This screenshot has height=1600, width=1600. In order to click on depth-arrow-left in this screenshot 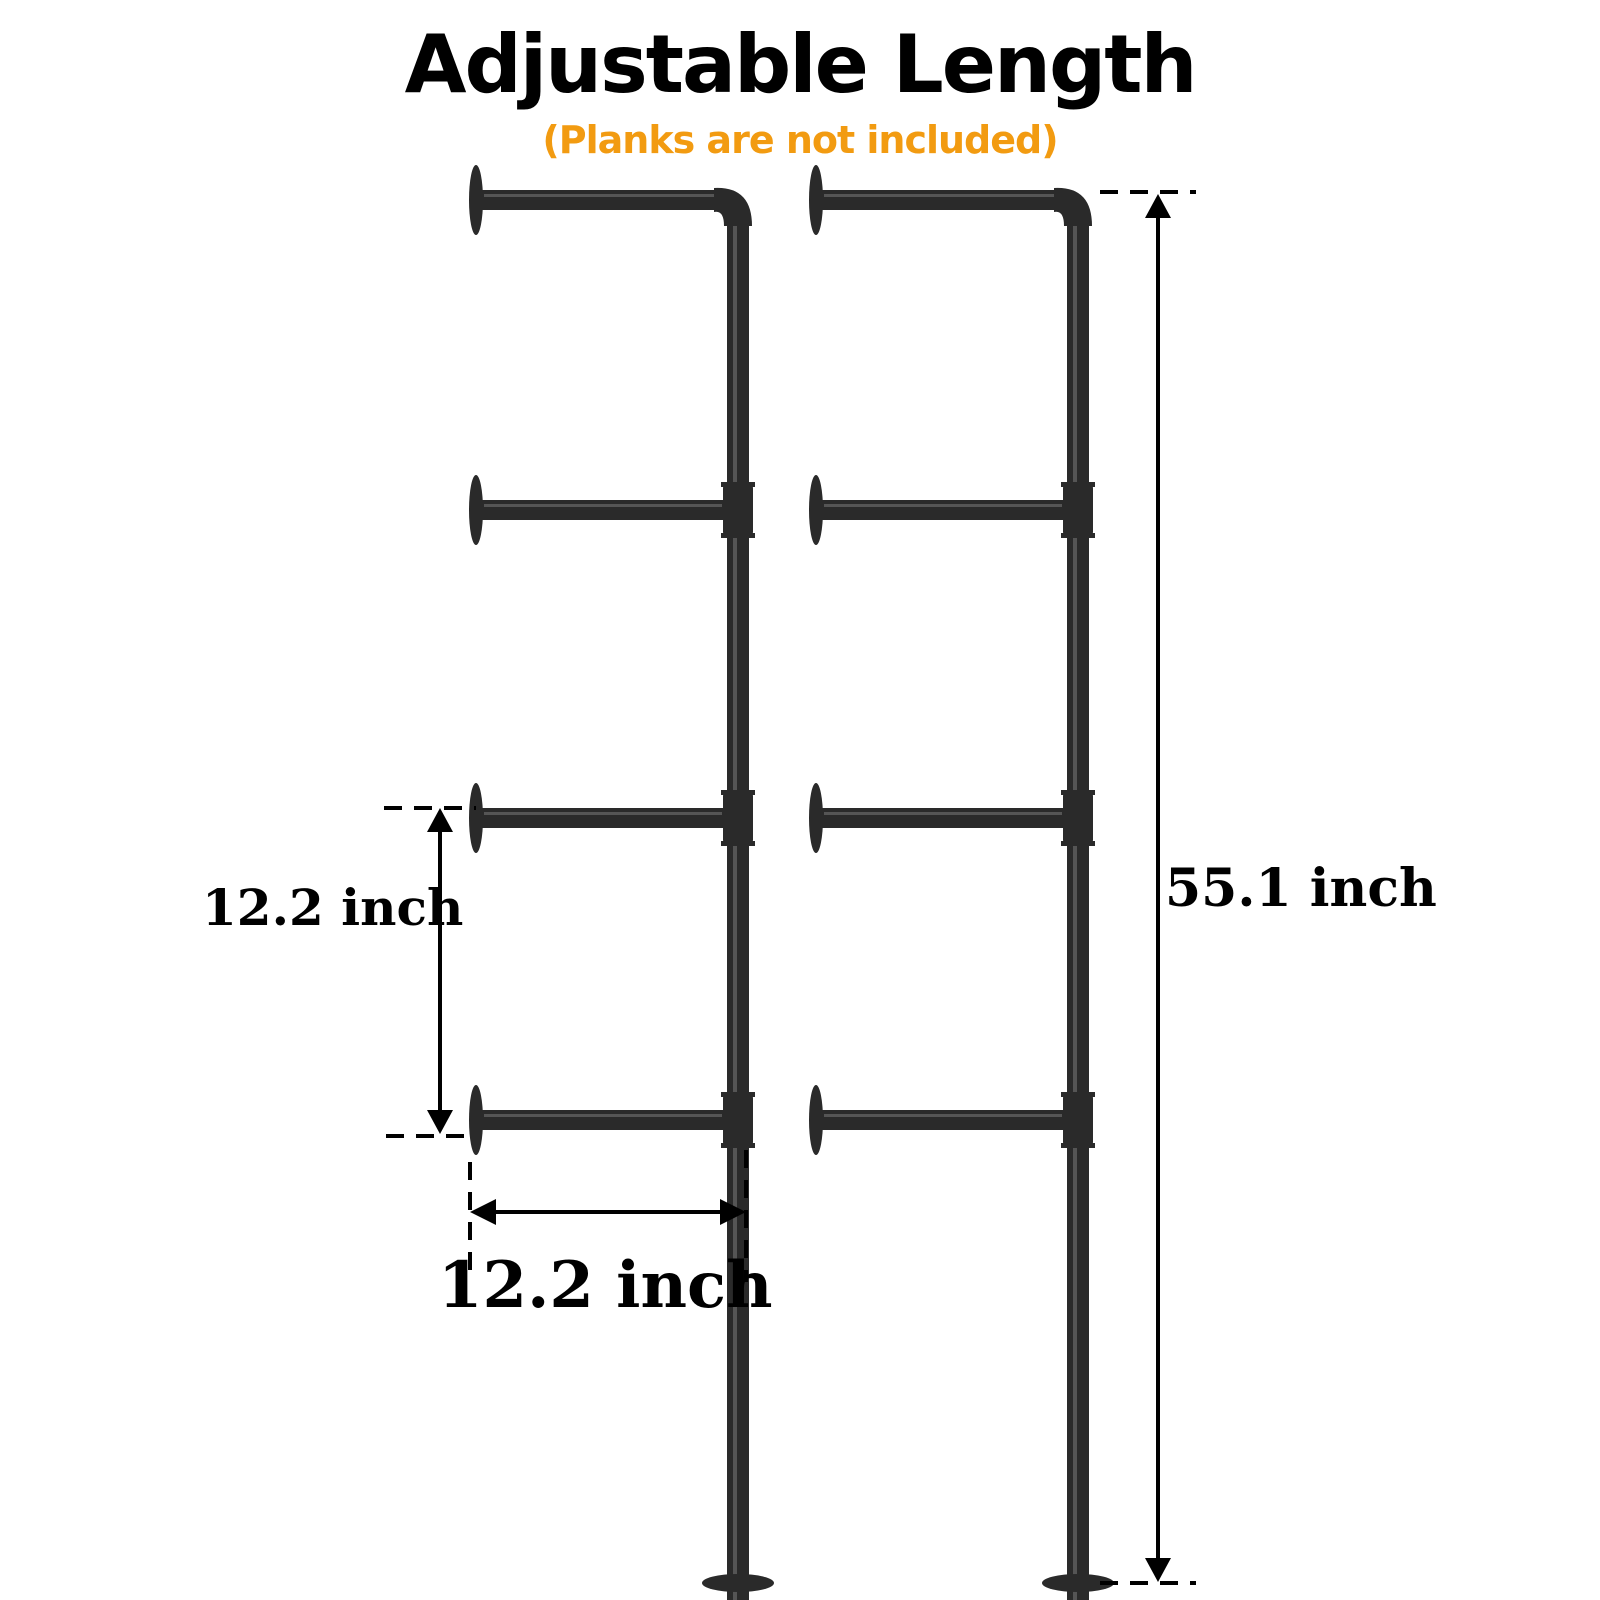, I will do `click(483, 1212)`.